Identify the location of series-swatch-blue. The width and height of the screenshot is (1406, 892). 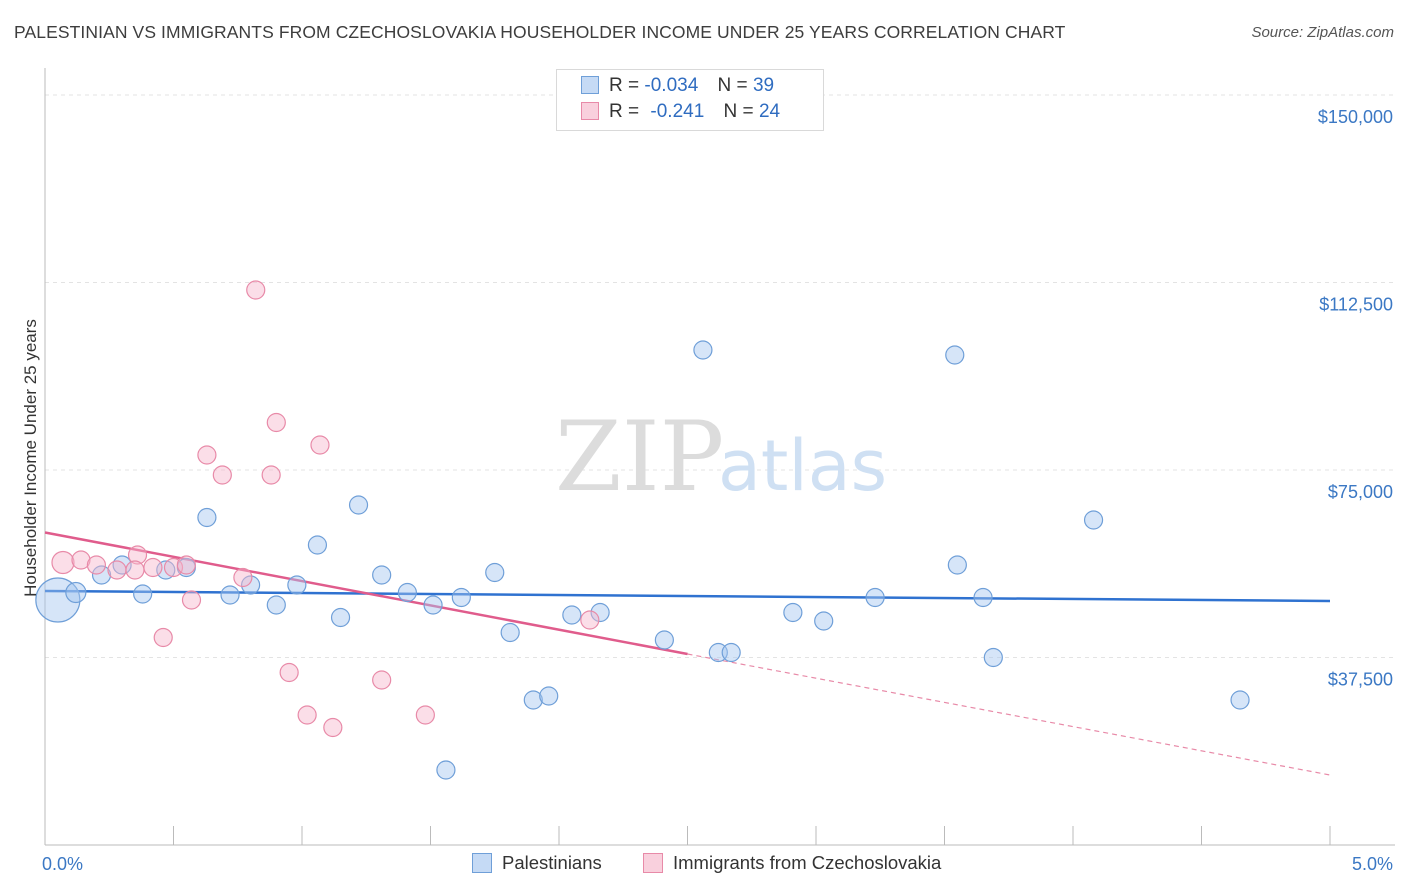
(482, 863).